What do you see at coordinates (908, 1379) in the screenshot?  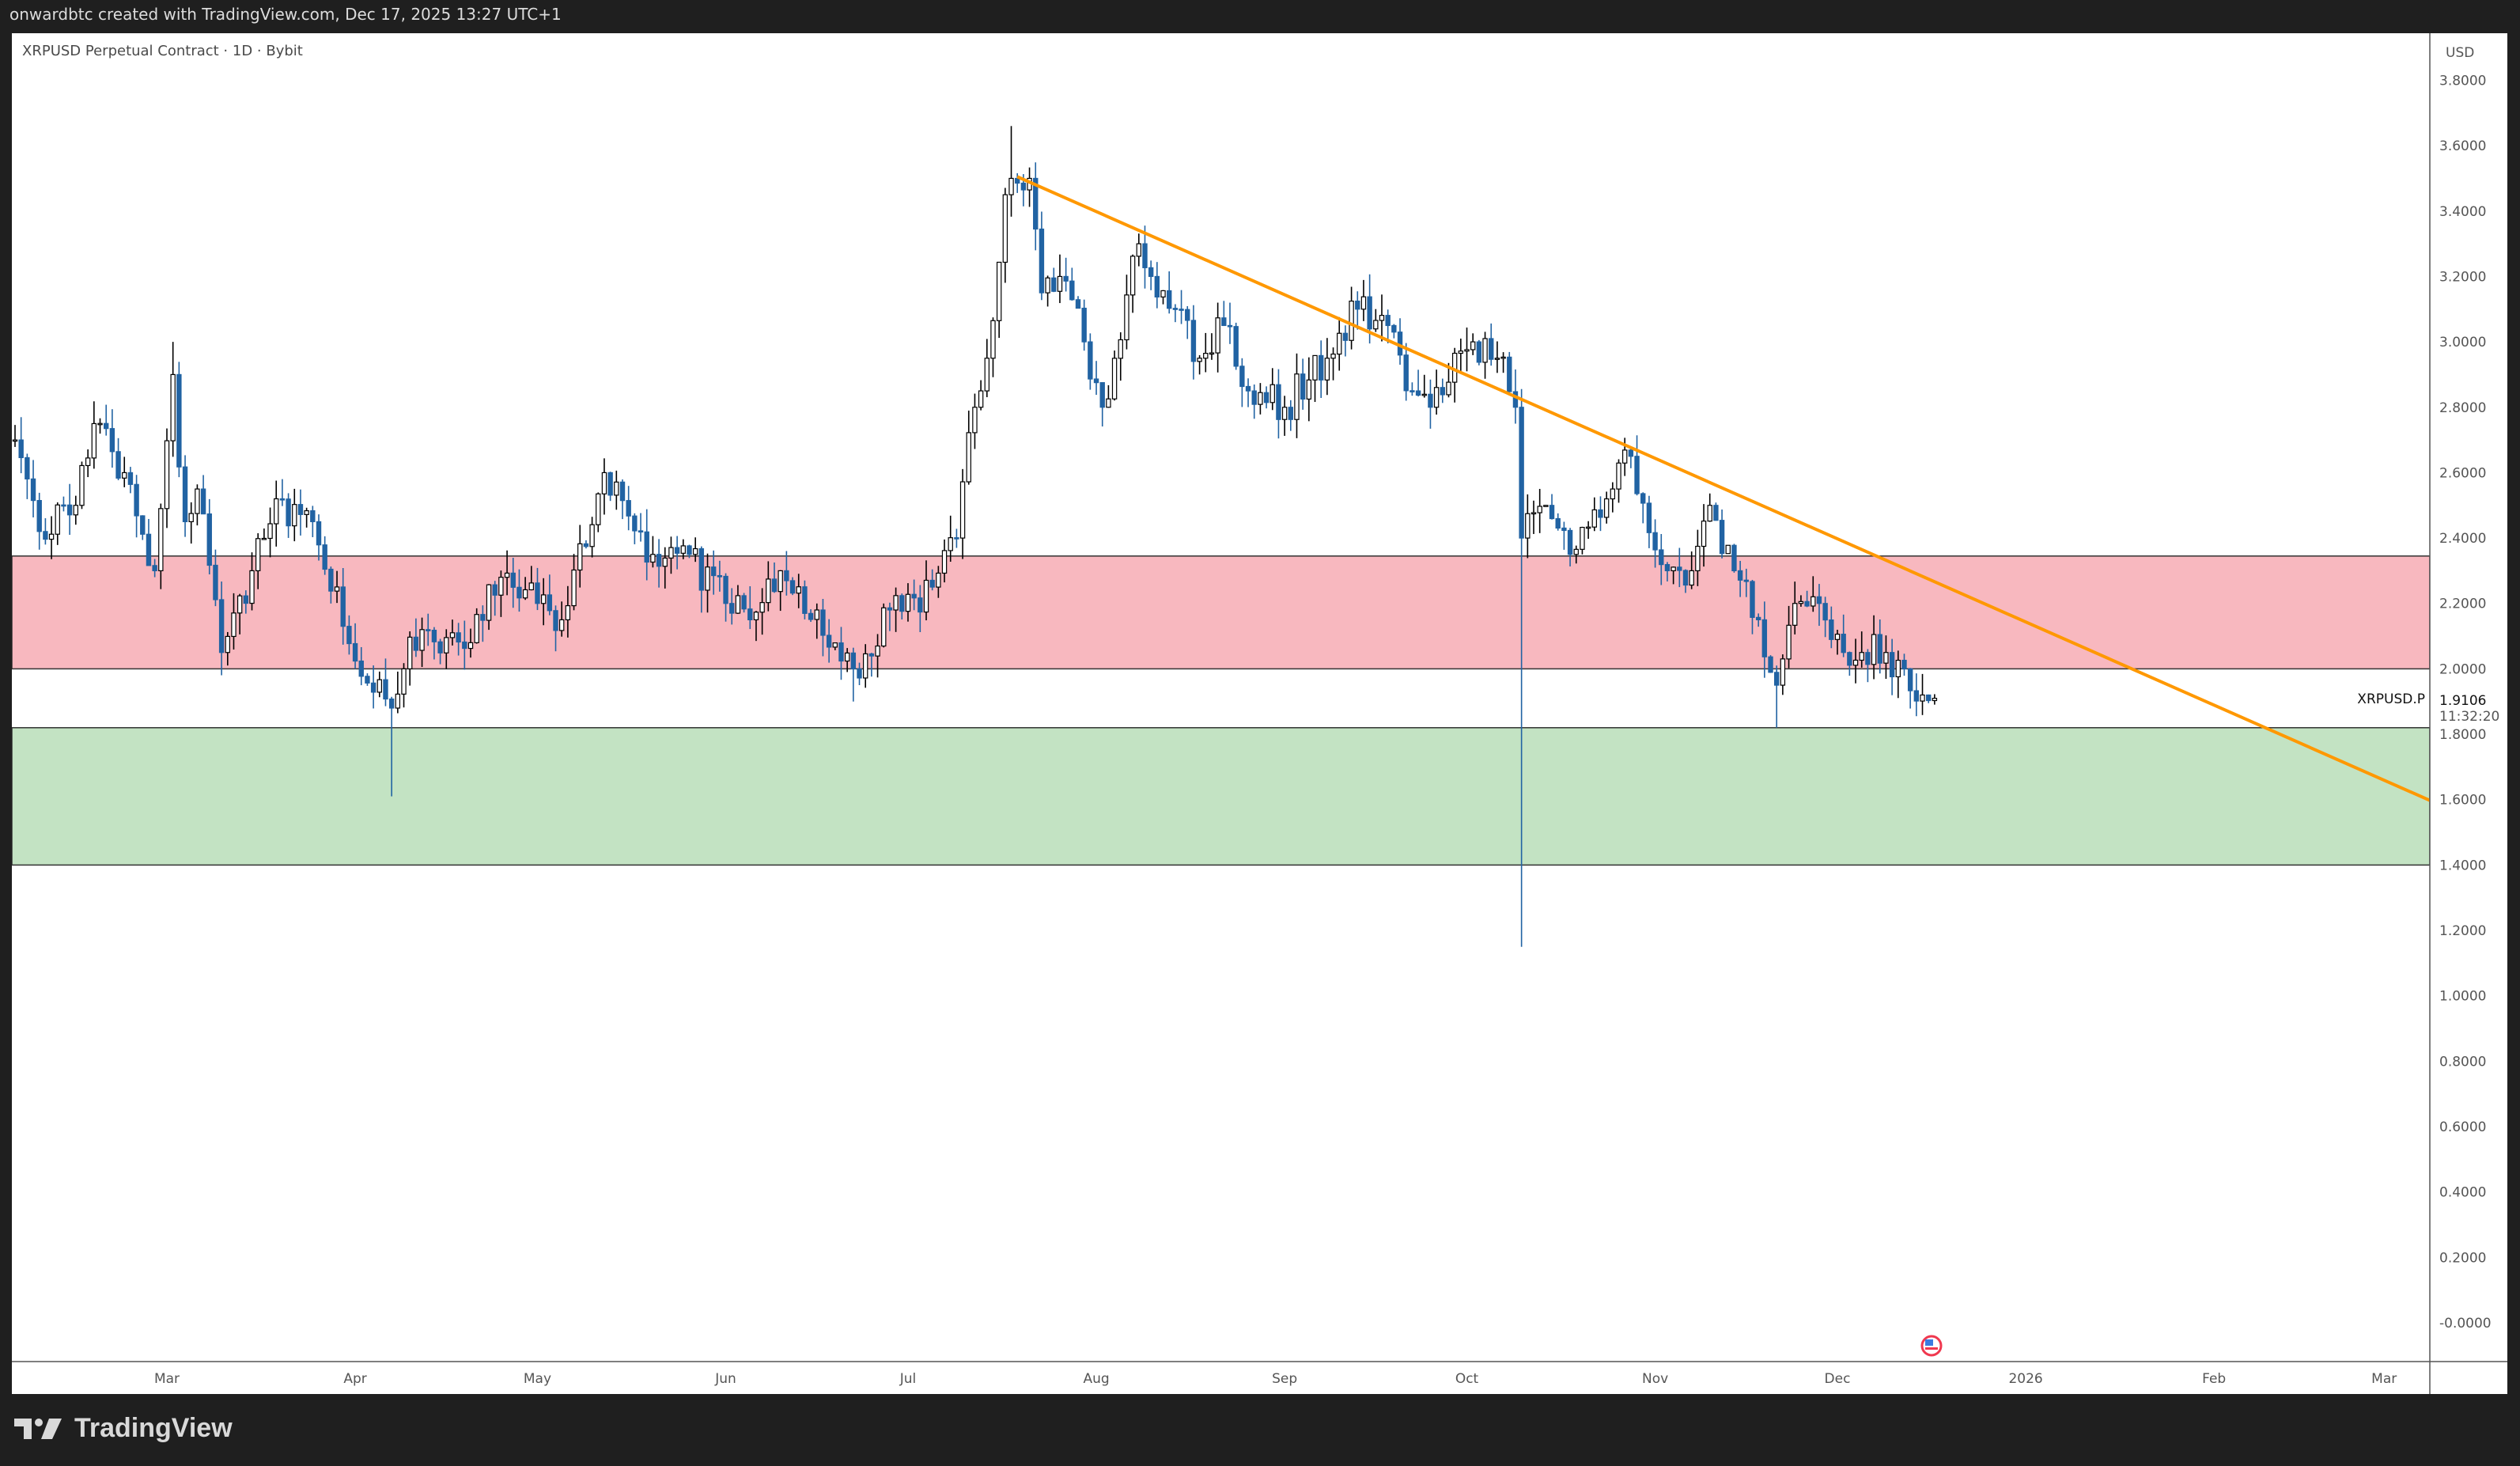 I see `time-tick-label: Jul` at bounding box center [908, 1379].